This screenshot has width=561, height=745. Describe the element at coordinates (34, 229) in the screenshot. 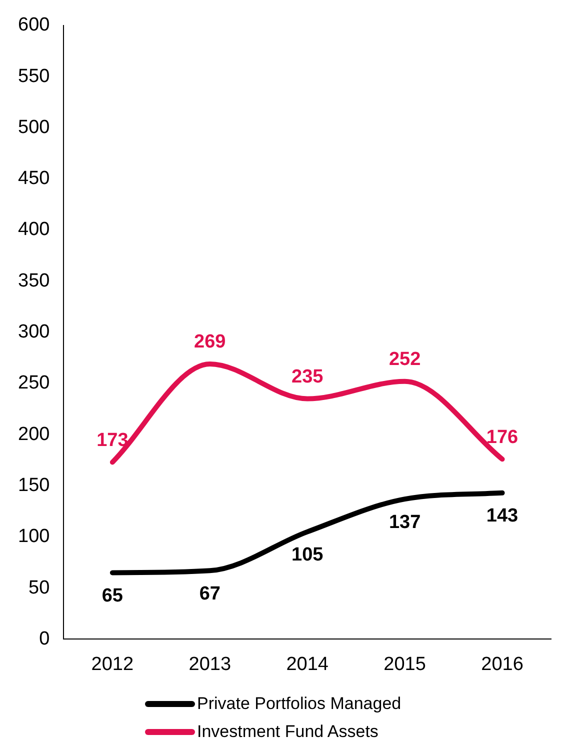

I see `y-tick-label: 400` at that location.